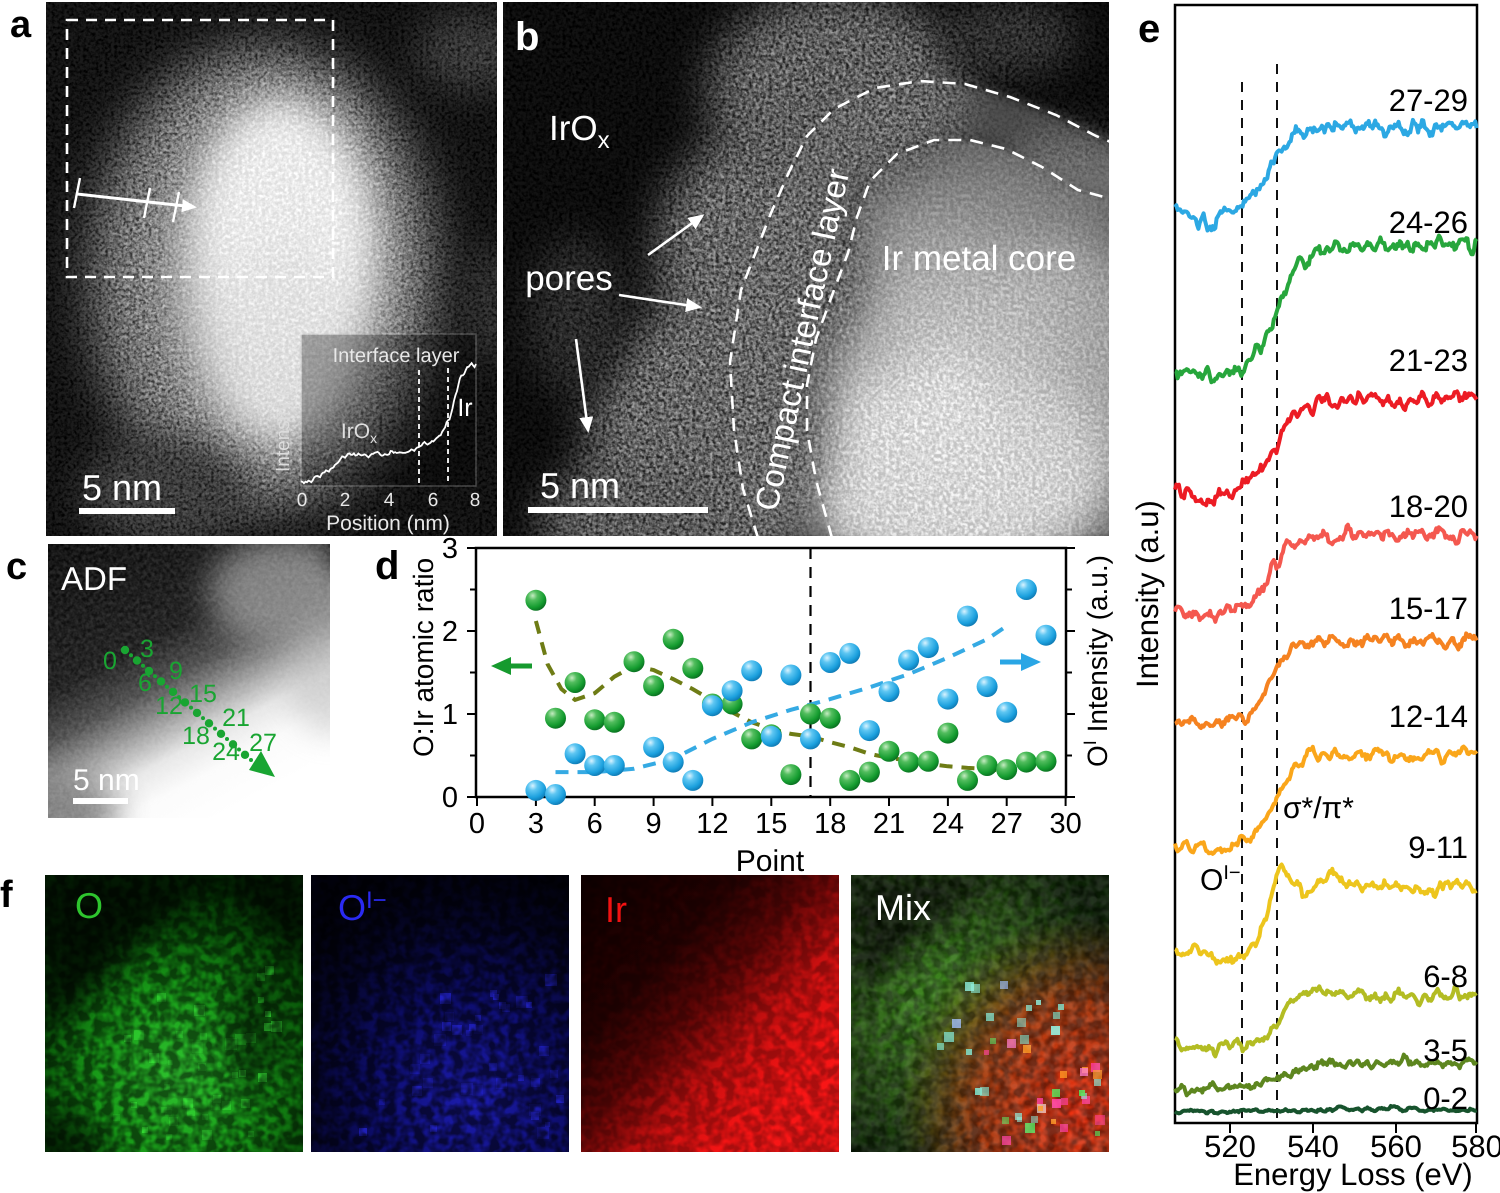 This screenshot has height=1193, width=1500. I want to click on svg-text: 27-29, so click(1428, 100).